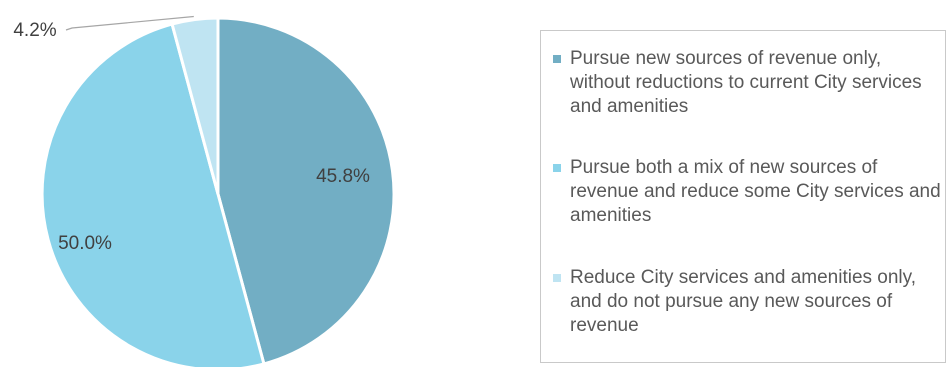 This screenshot has width=948, height=367. What do you see at coordinates (85, 243) in the screenshot?
I see `data-label-mix: 50.0%` at bounding box center [85, 243].